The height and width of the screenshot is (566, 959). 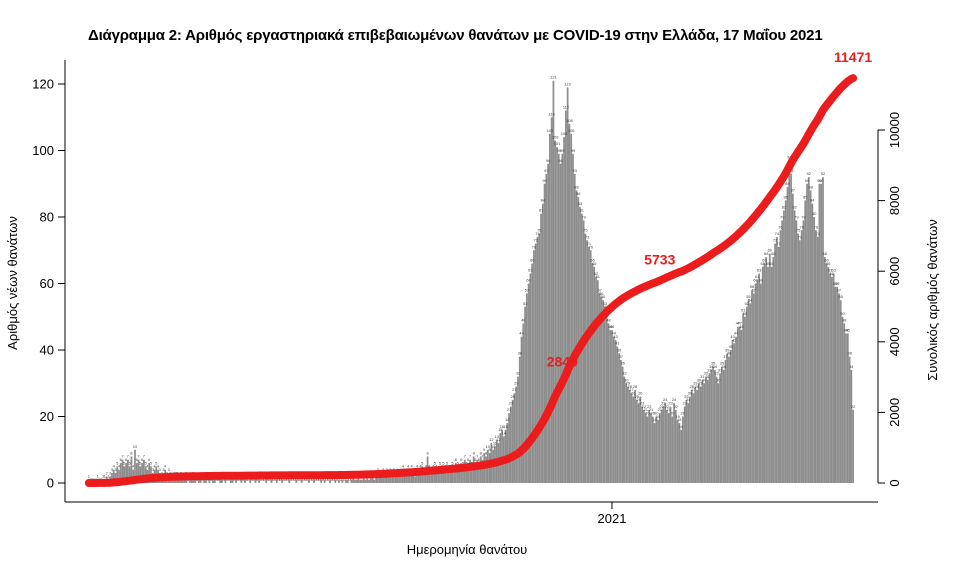 I want to click on bar-value-label: 16, so click(x=502, y=426).